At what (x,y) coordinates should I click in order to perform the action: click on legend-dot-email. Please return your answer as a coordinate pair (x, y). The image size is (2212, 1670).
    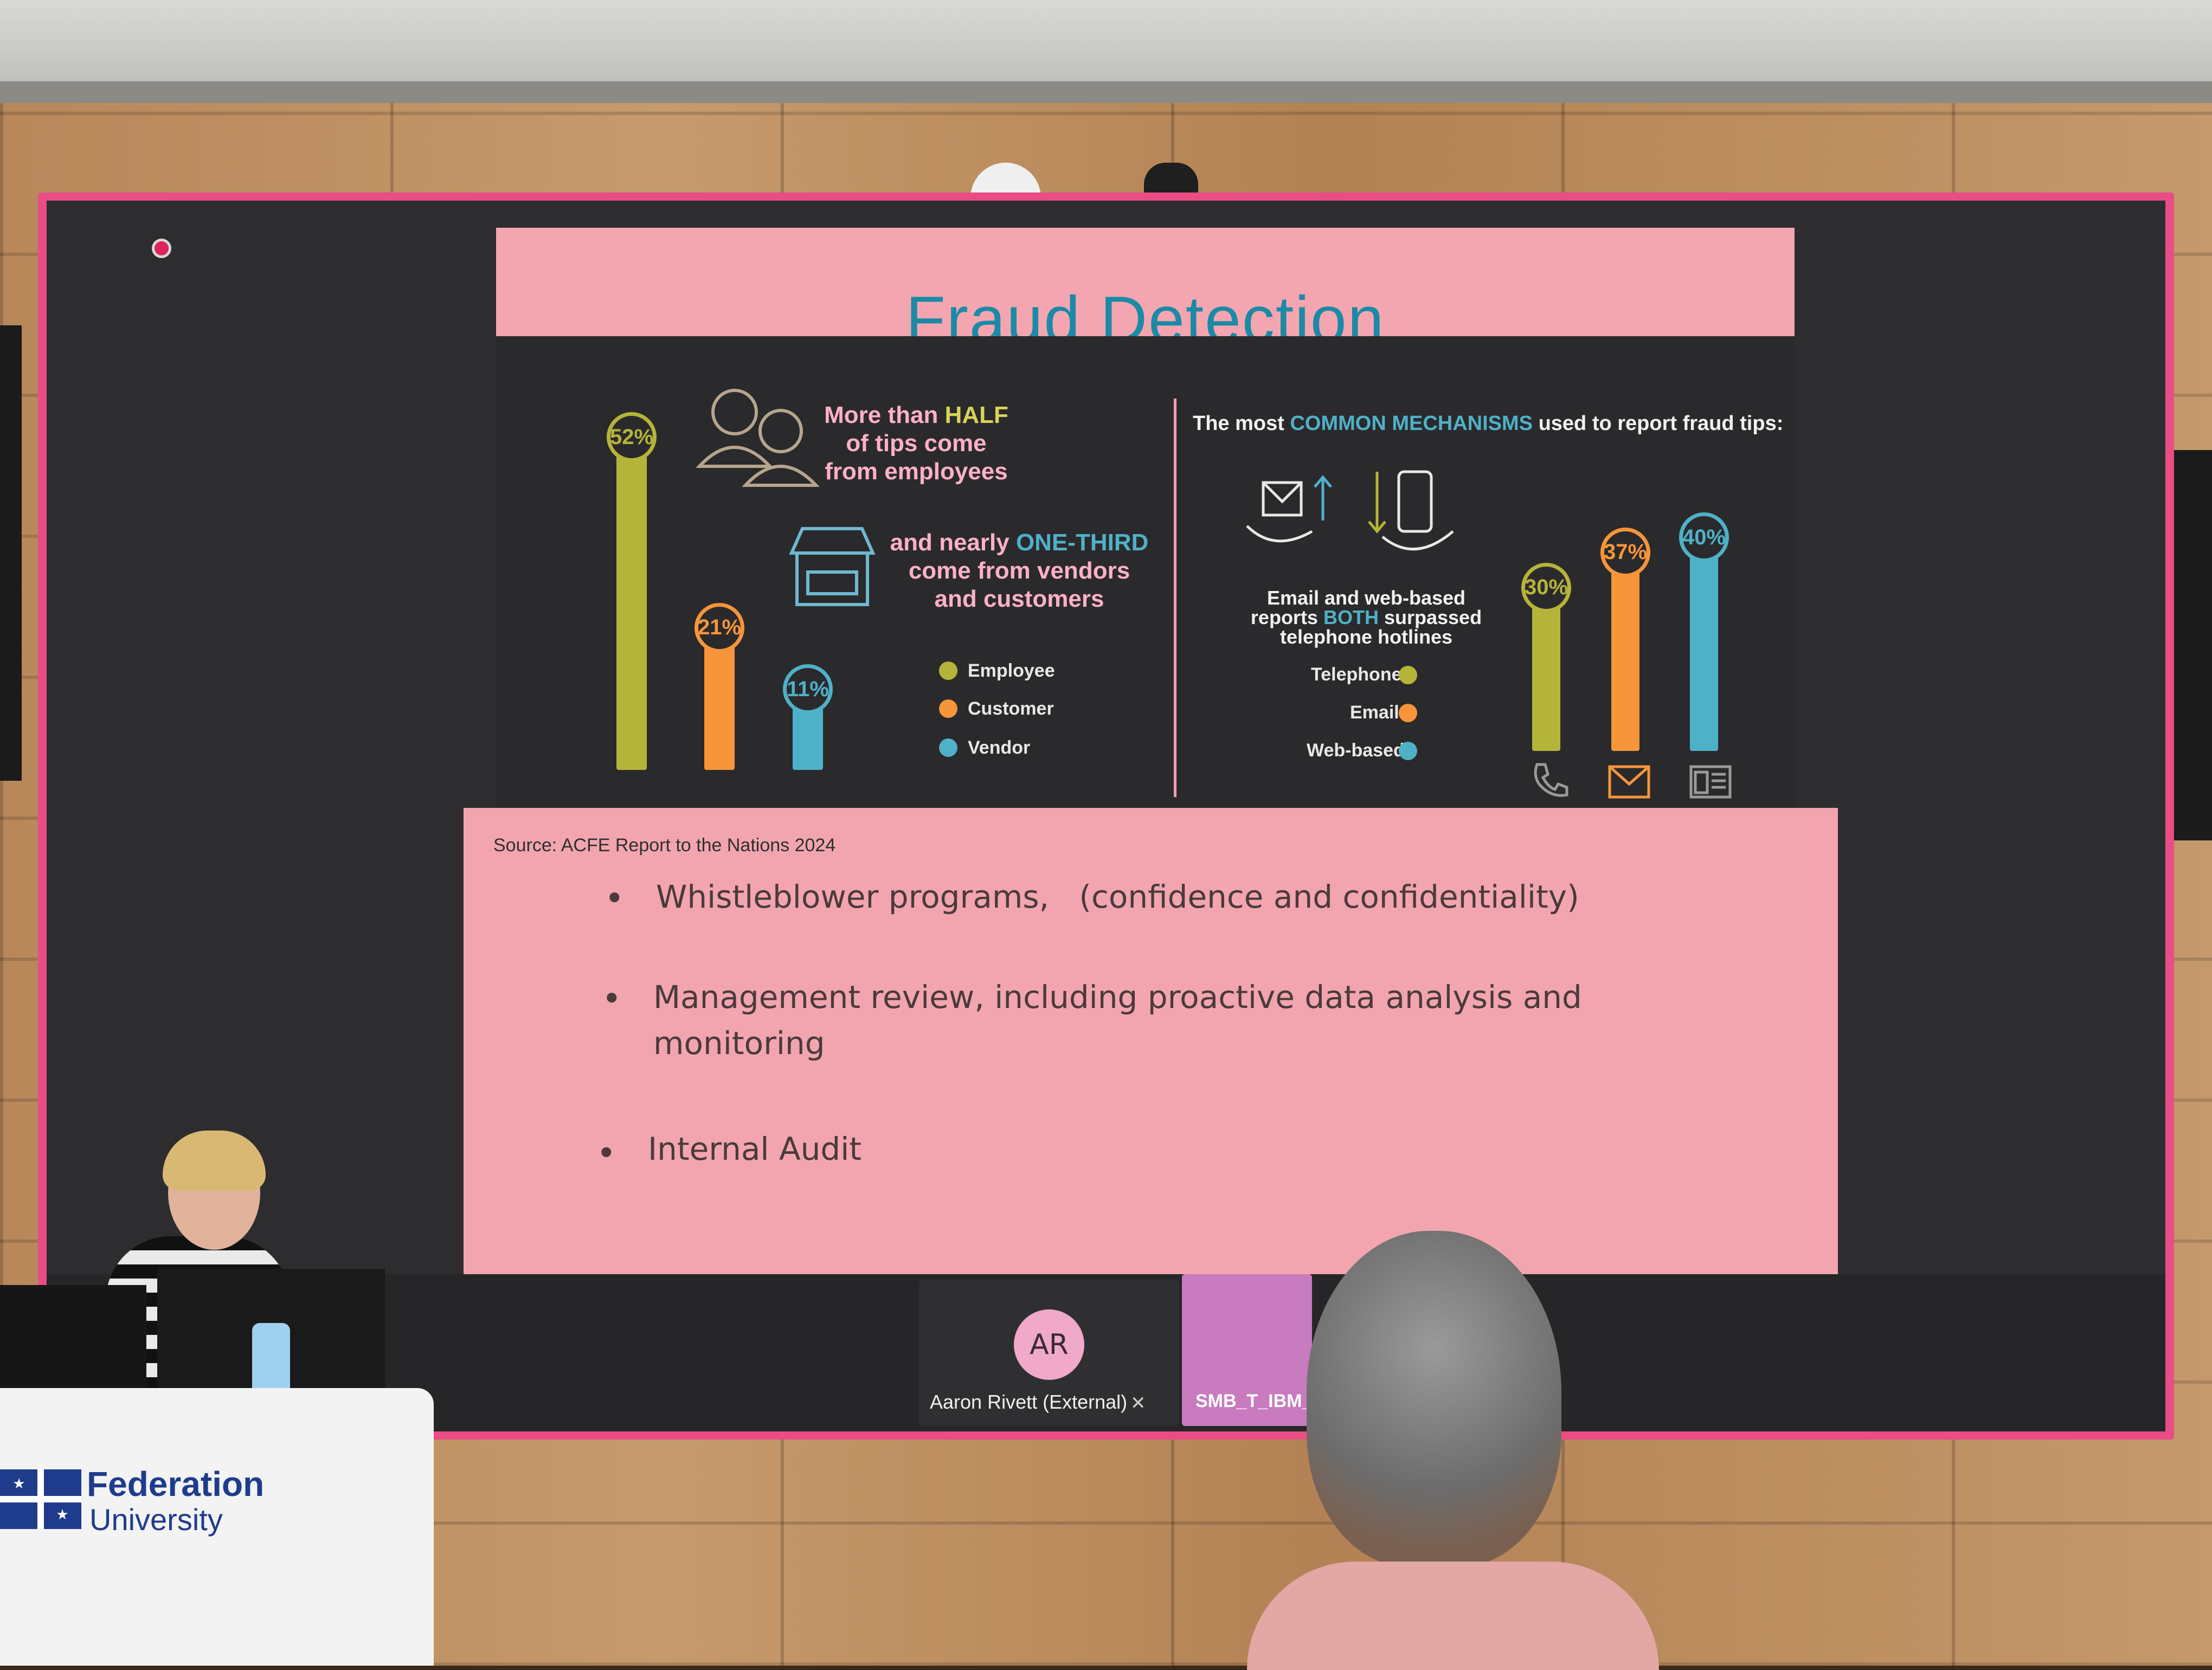
    Looking at the image, I should click on (1408, 713).